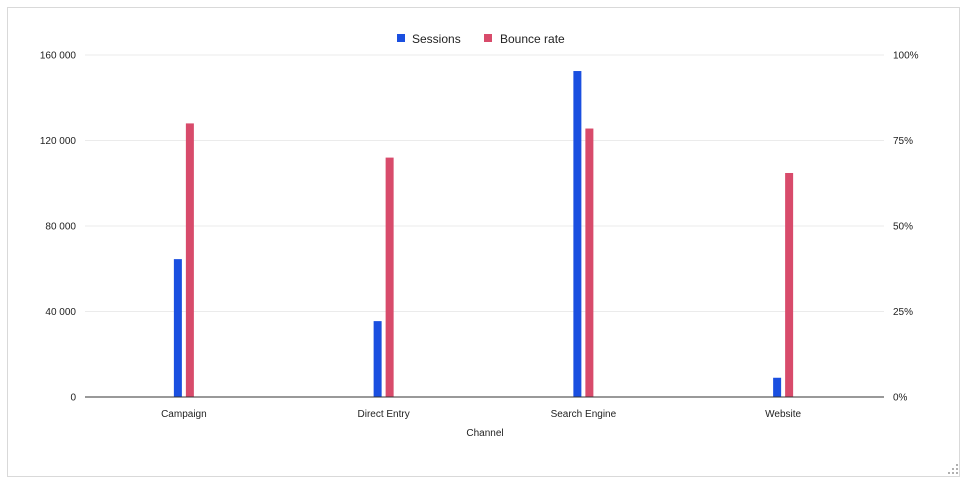 Image resolution: width=968 pixels, height=484 pixels. I want to click on right-tick-label: 25%, so click(903, 312).